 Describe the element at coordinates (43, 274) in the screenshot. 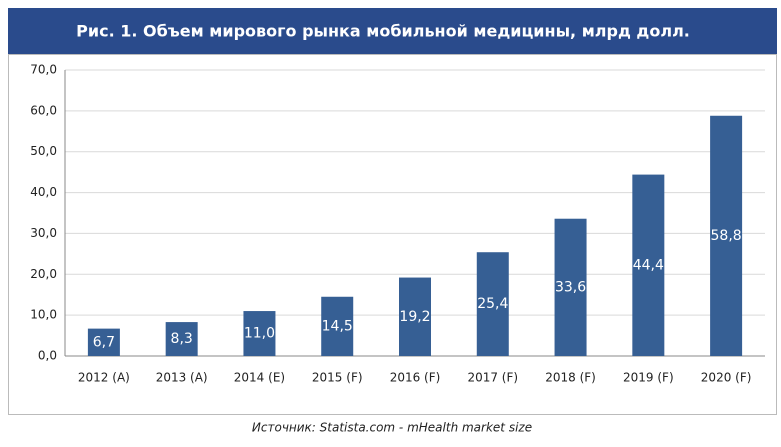

I see `y-tick-label: 20,0` at that location.